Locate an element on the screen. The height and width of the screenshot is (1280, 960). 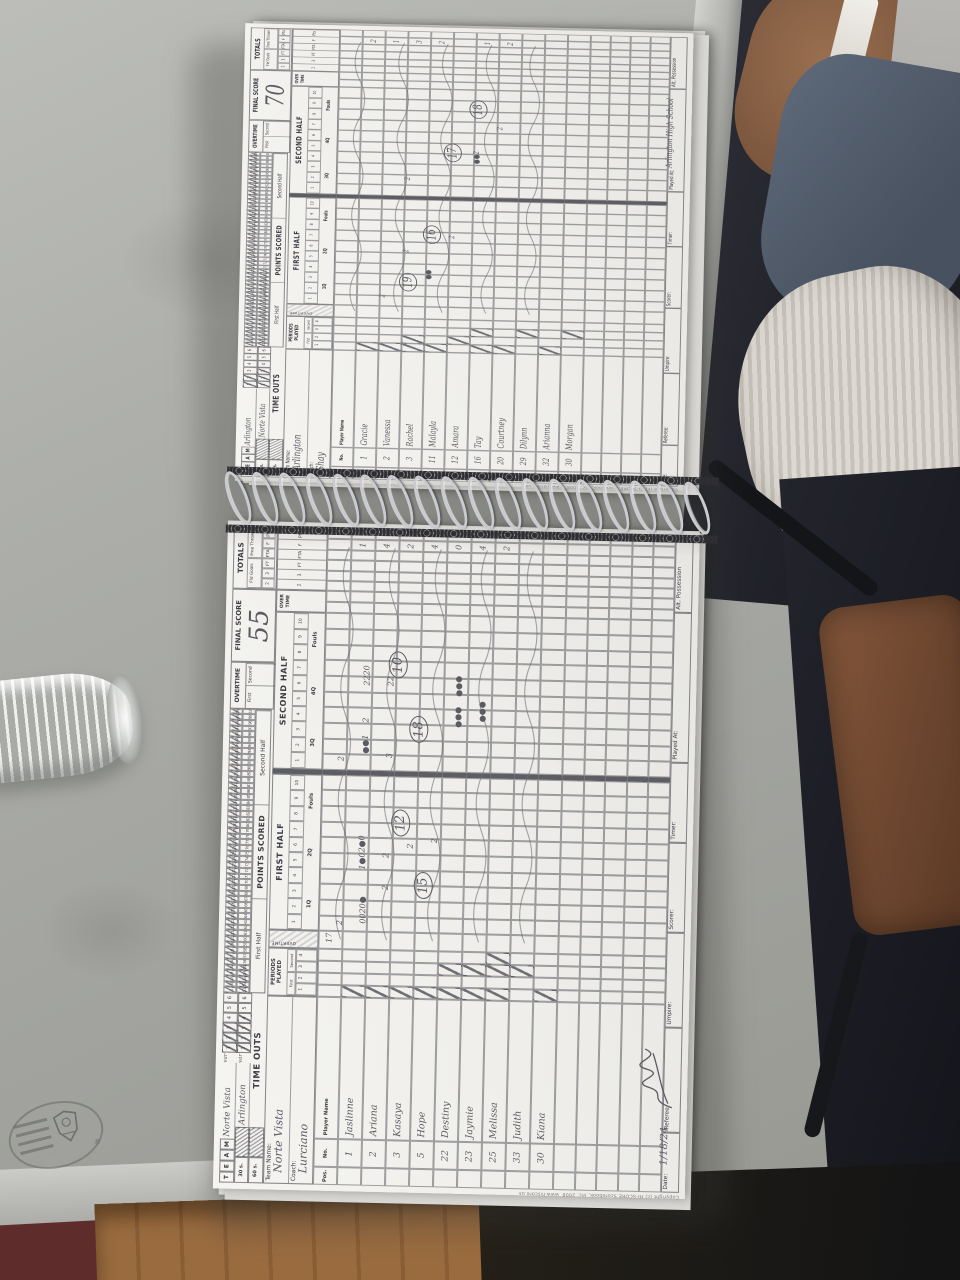
running-score-number: 22 is located at coordinates (233, 870).